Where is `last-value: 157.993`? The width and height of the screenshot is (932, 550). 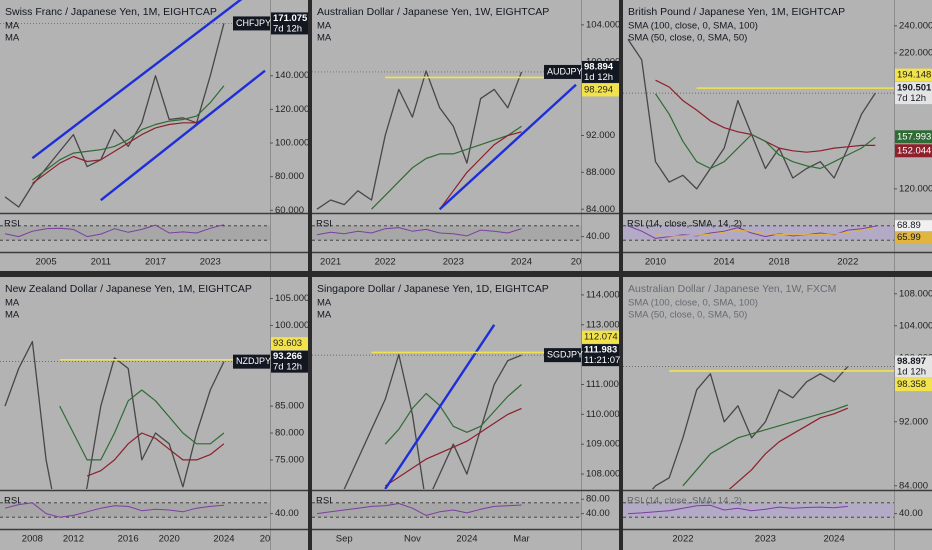 last-value: 157.993 is located at coordinates (914, 136).